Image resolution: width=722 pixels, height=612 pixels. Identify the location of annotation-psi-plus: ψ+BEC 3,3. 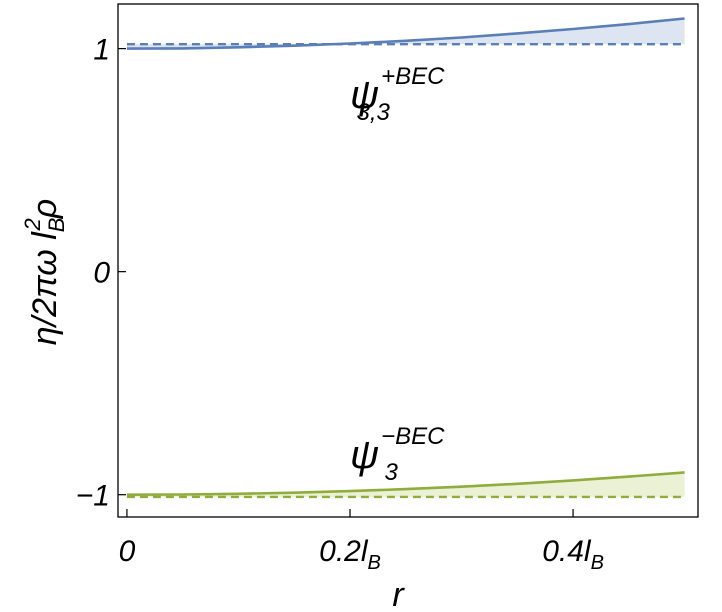
(397, 94).